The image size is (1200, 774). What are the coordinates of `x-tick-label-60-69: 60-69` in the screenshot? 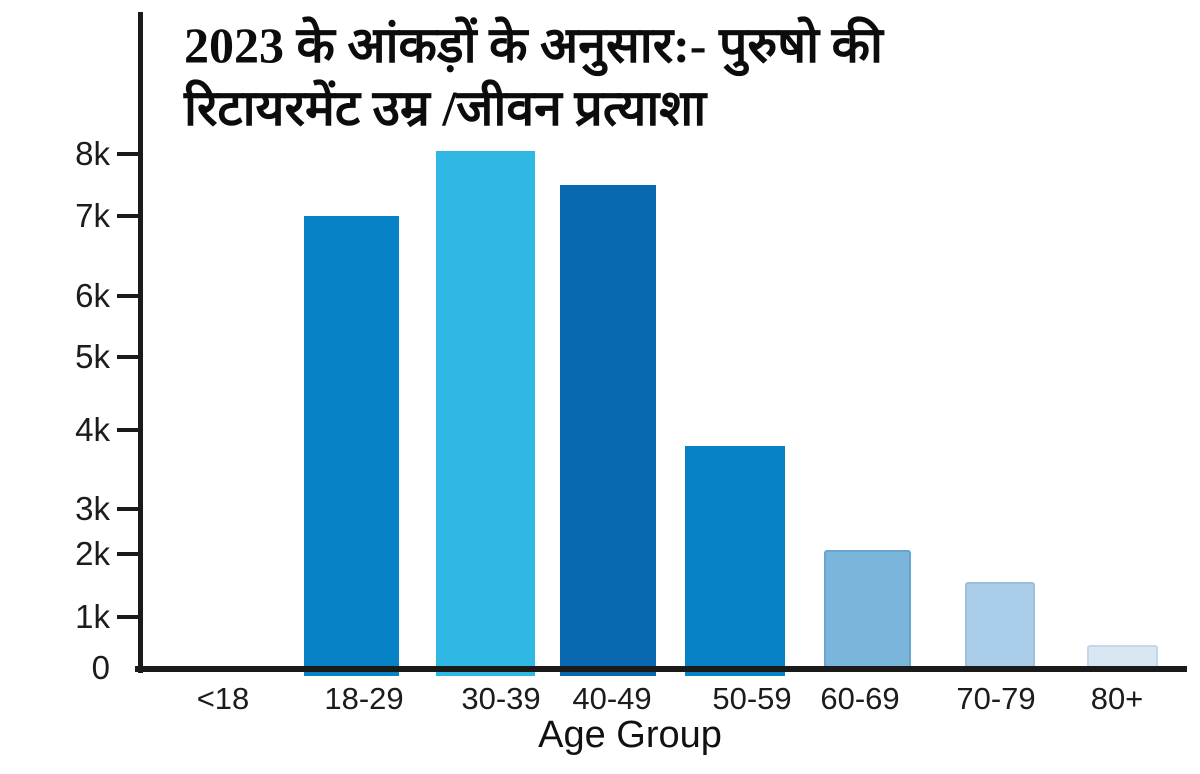 It's located at (860, 698).